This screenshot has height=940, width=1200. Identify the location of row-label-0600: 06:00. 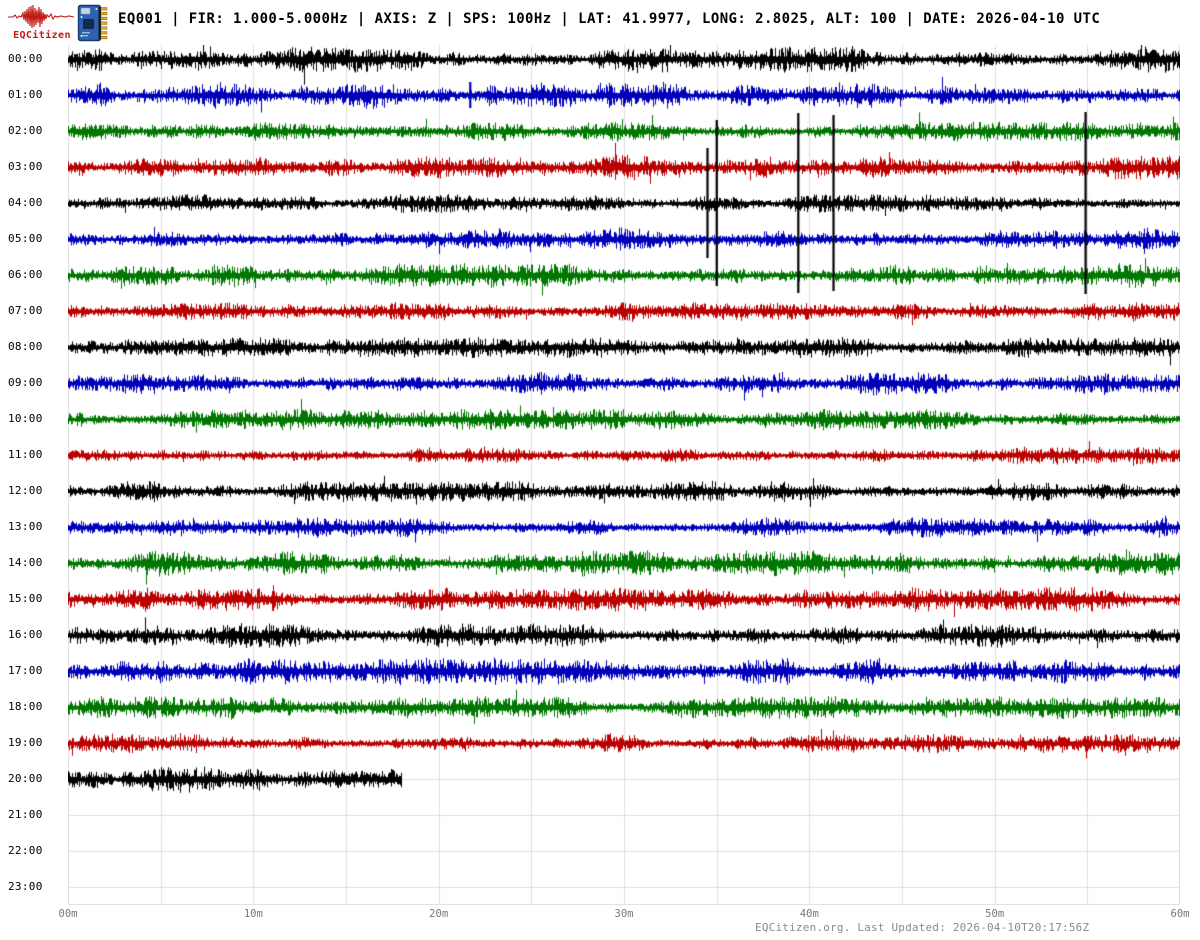
(25, 274).